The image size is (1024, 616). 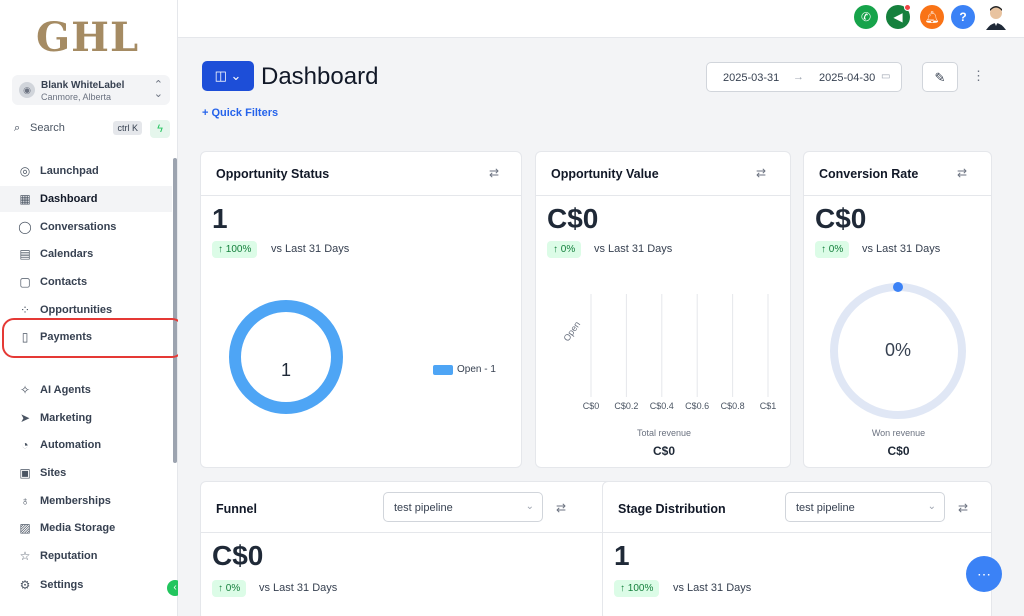 What do you see at coordinates (476, 369) in the screenshot?
I see `legend-label-open: Open - 1` at bounding box center [476, 369].